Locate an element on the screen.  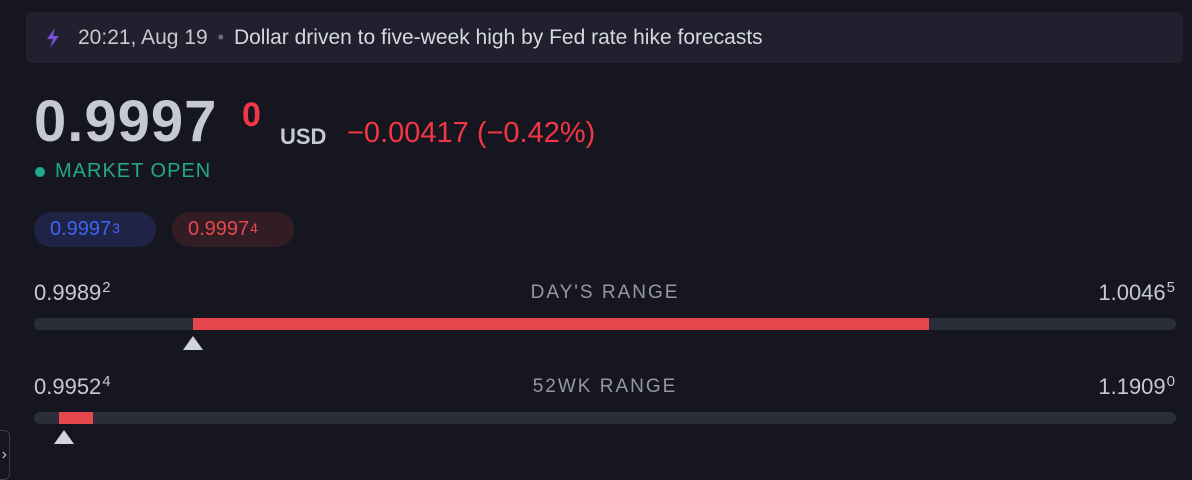
market-status: MARKET OPEN is located at coordinates (123, 171).